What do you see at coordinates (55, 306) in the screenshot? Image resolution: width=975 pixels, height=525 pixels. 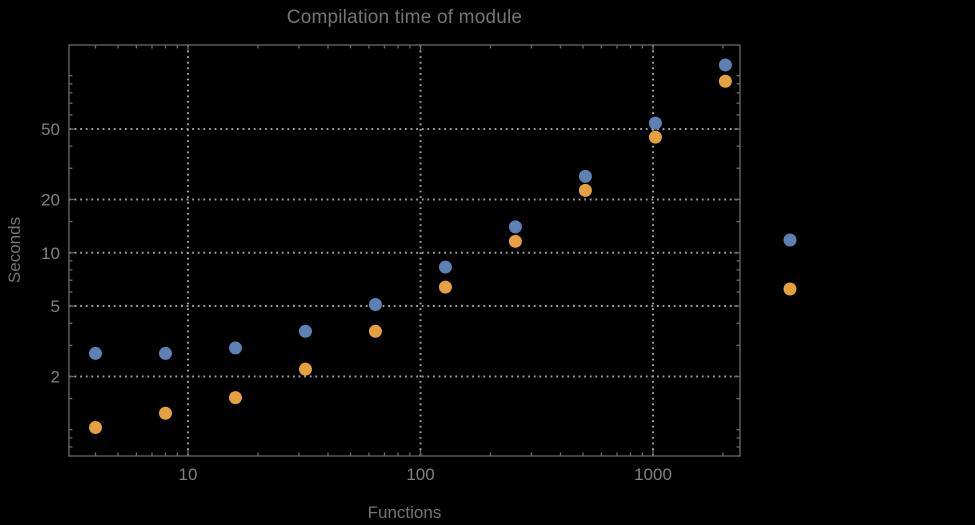 I see `y-tick-label: 5` at bounding box center [55, 306].